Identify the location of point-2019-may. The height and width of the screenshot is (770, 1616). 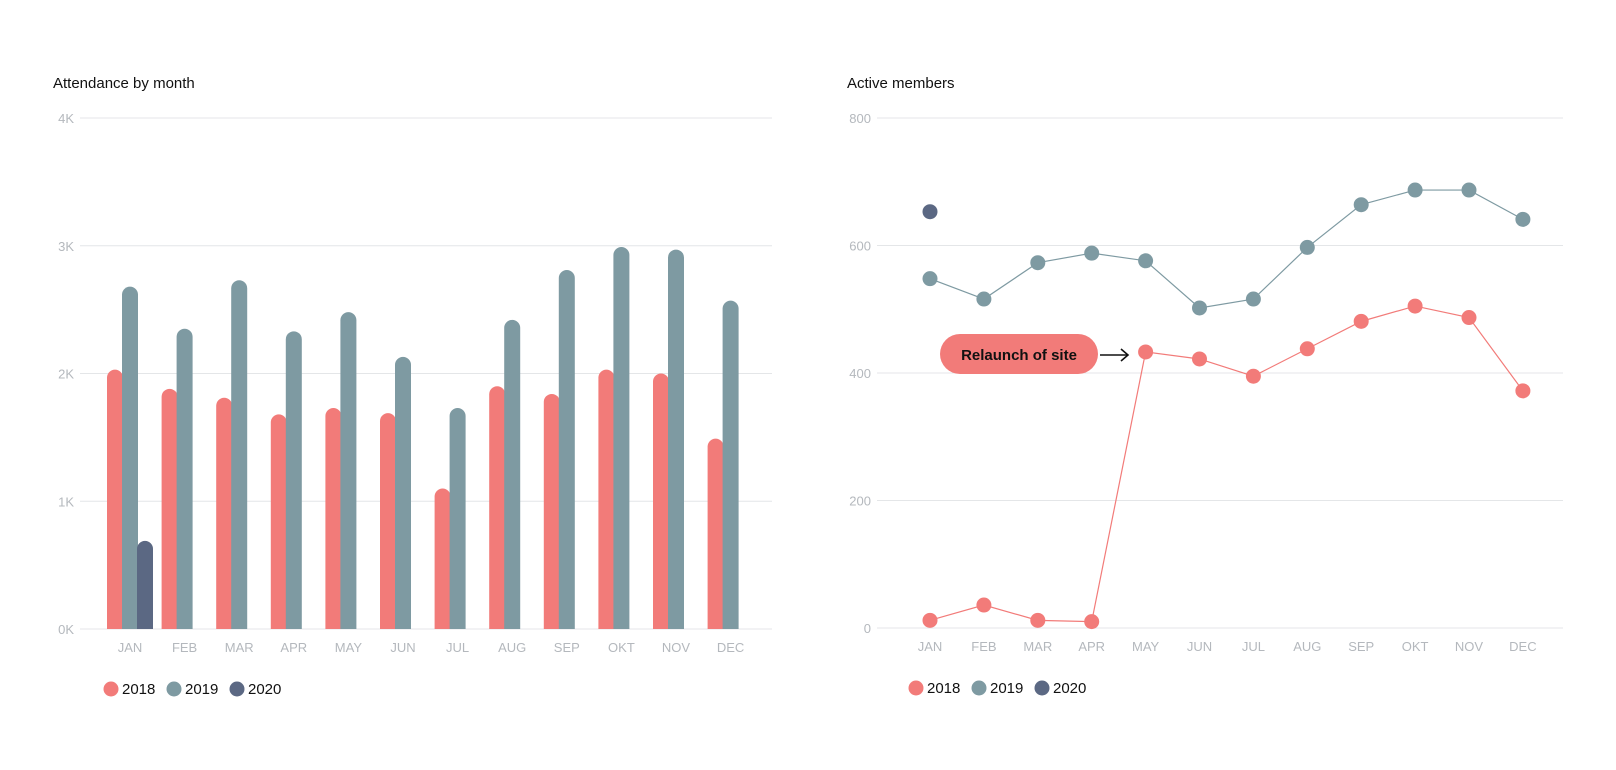
(1146, 261).